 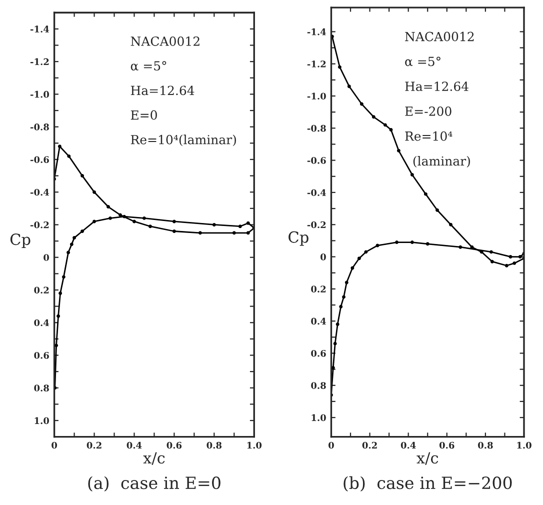 I want to click on annotation: (laminar), so click(x=441, y=162).